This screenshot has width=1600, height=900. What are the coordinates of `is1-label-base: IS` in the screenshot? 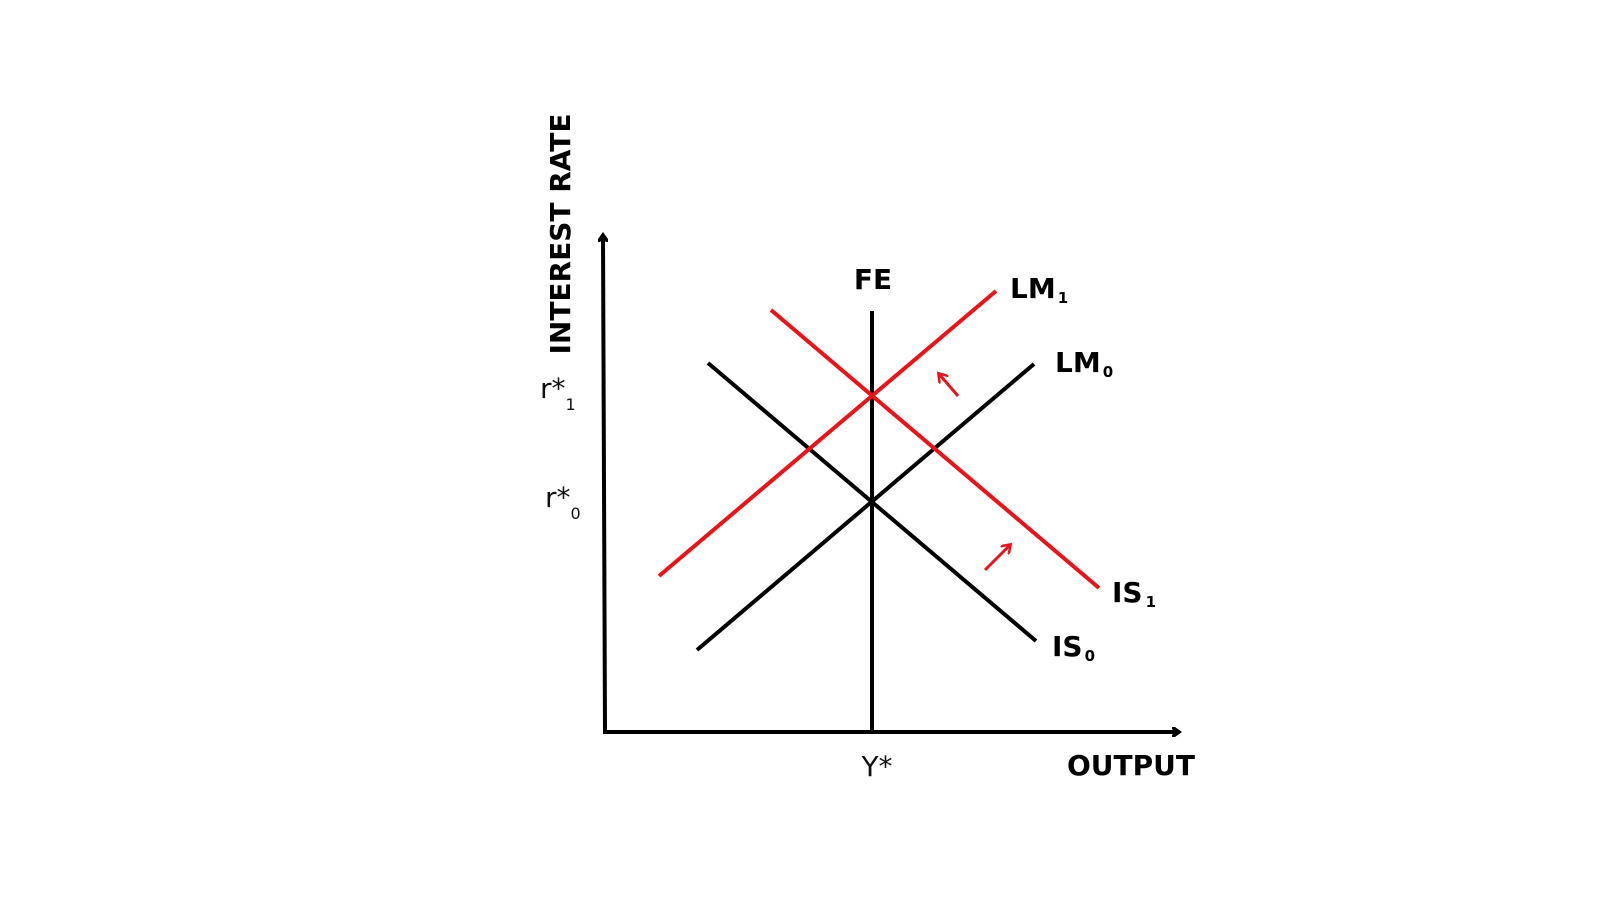 It's located at (1127, 592).